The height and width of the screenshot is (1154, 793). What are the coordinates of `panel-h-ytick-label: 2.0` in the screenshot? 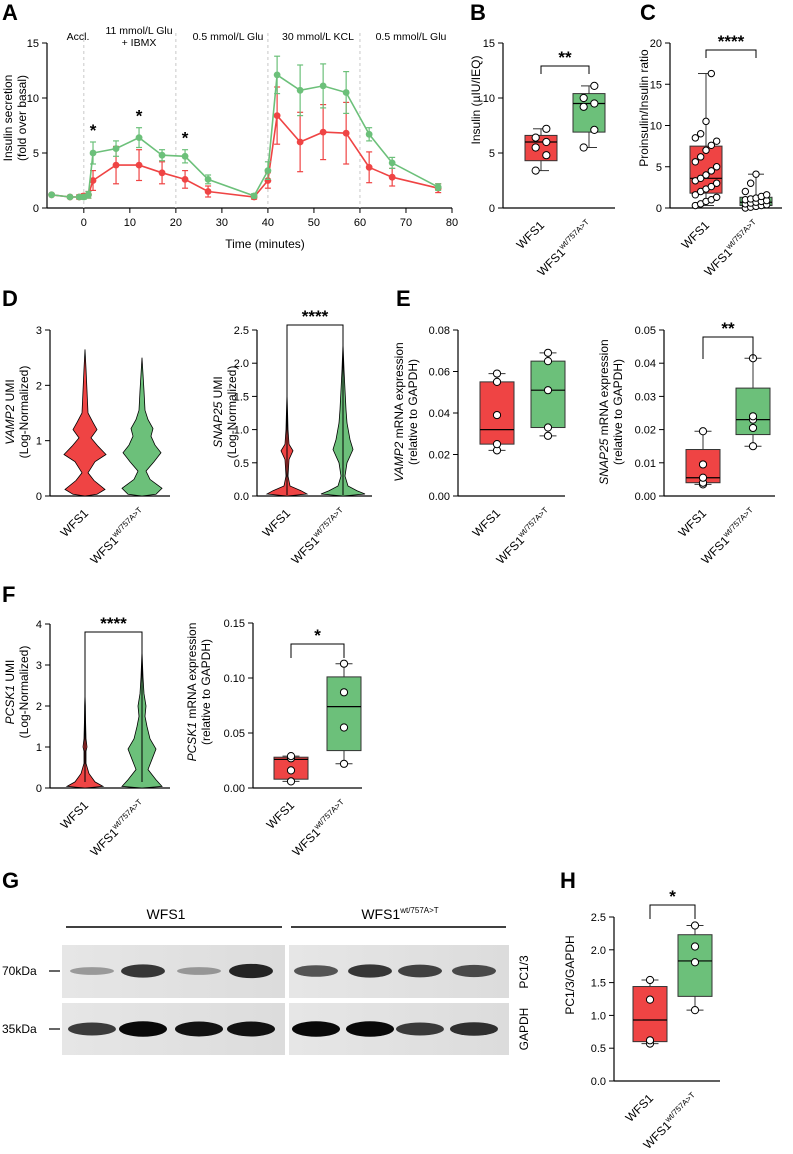 It's located at (598, 951).